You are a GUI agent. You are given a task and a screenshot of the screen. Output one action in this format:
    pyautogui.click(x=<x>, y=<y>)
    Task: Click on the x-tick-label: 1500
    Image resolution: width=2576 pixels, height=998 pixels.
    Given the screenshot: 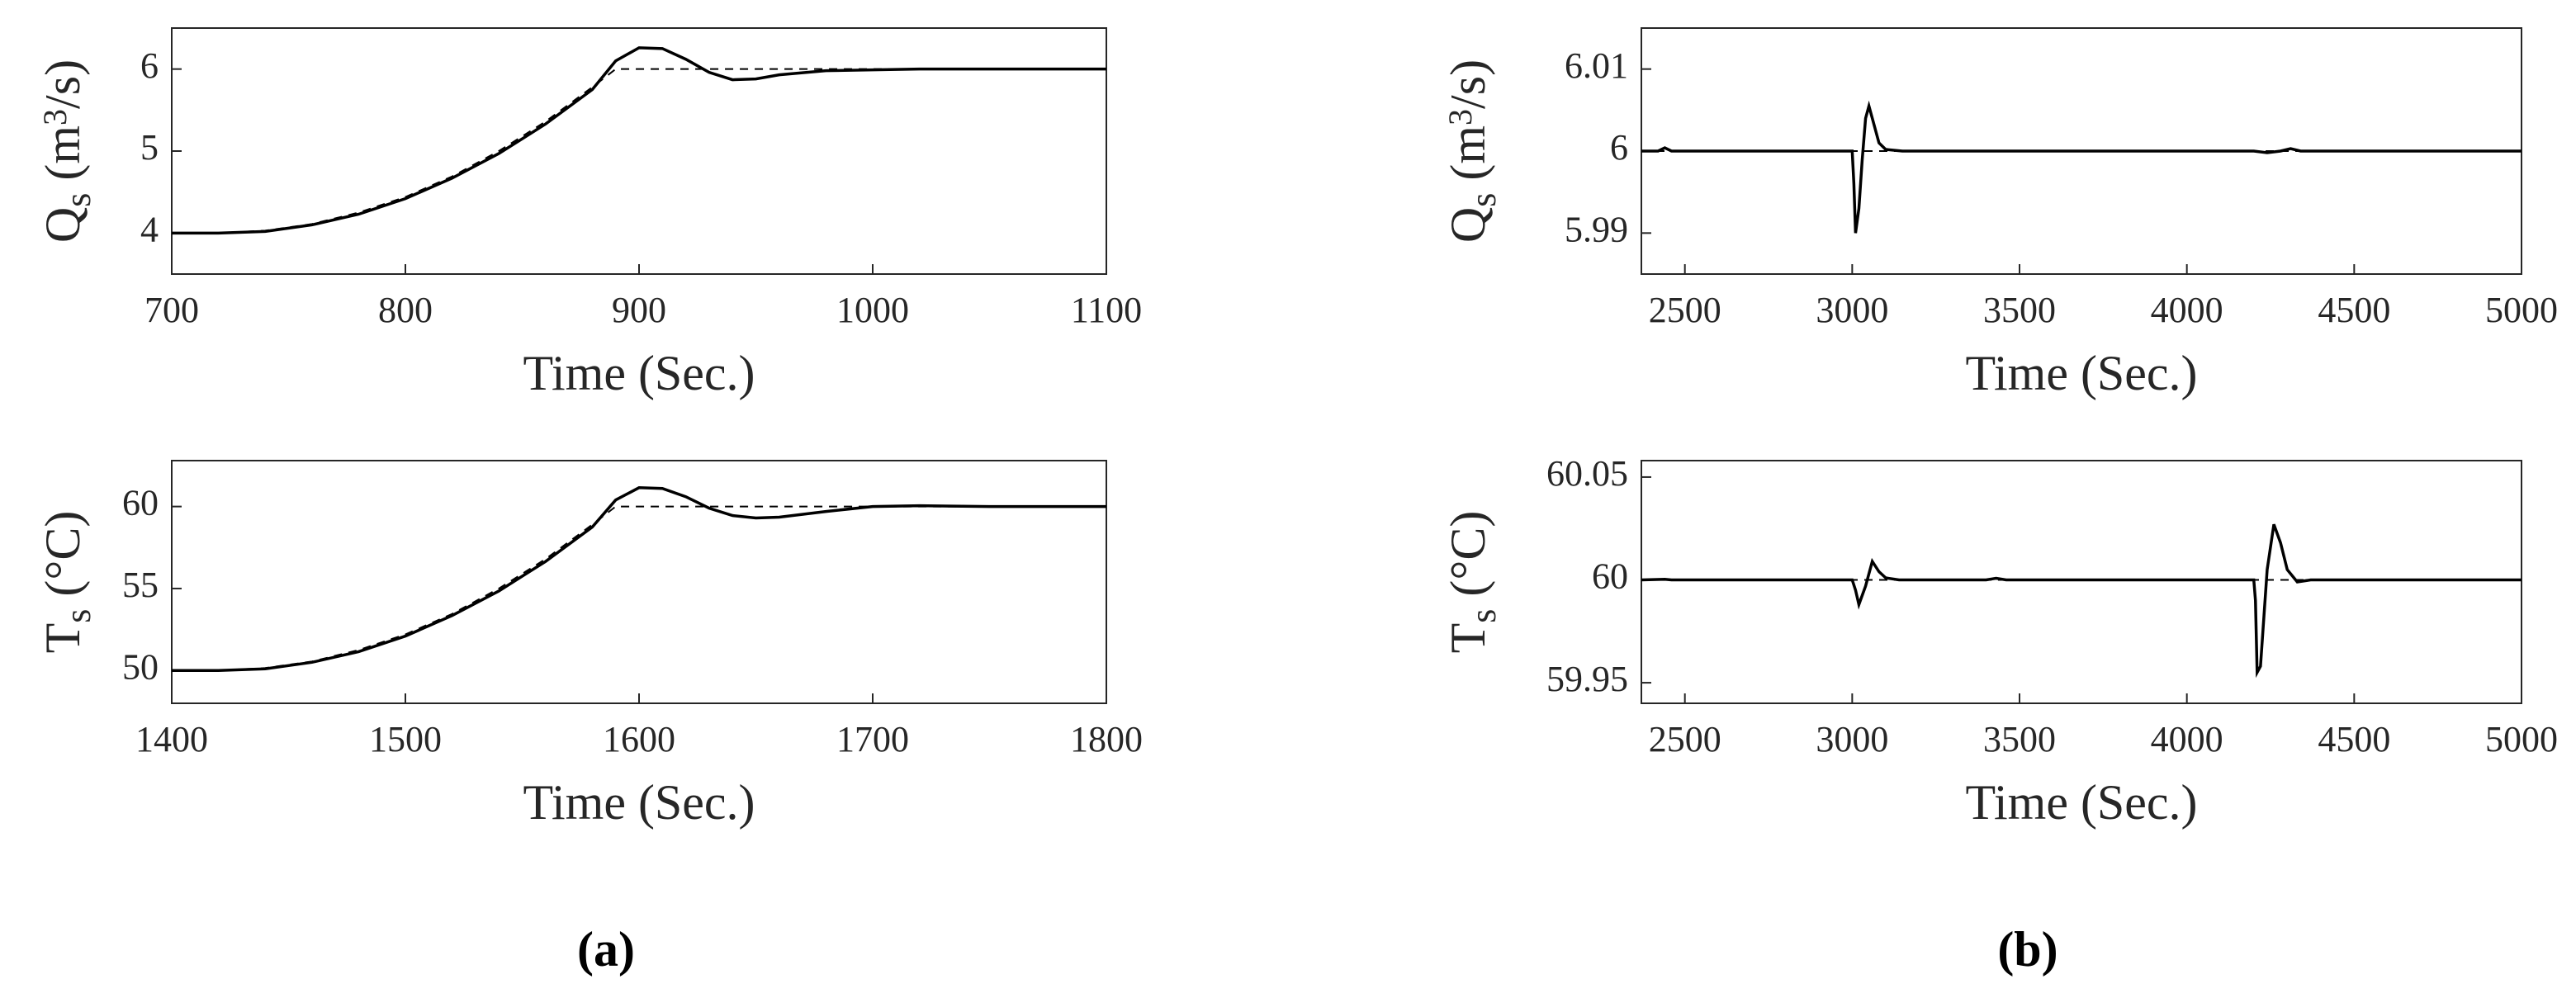 What is the action you would take?
    pyautogui.click(x=405, y=739)
    